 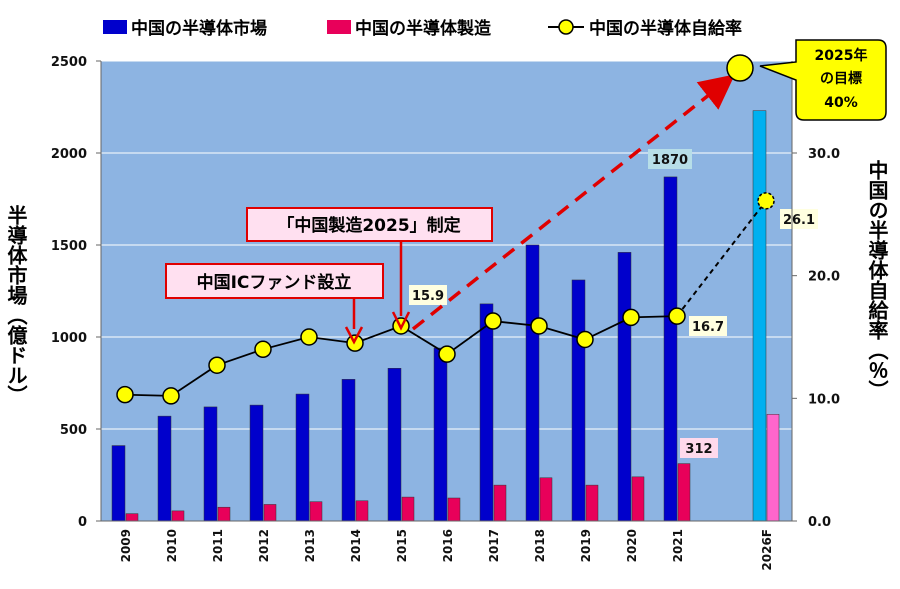 I want to click on x-tick-label: 2021, so click(x=678, y=545).